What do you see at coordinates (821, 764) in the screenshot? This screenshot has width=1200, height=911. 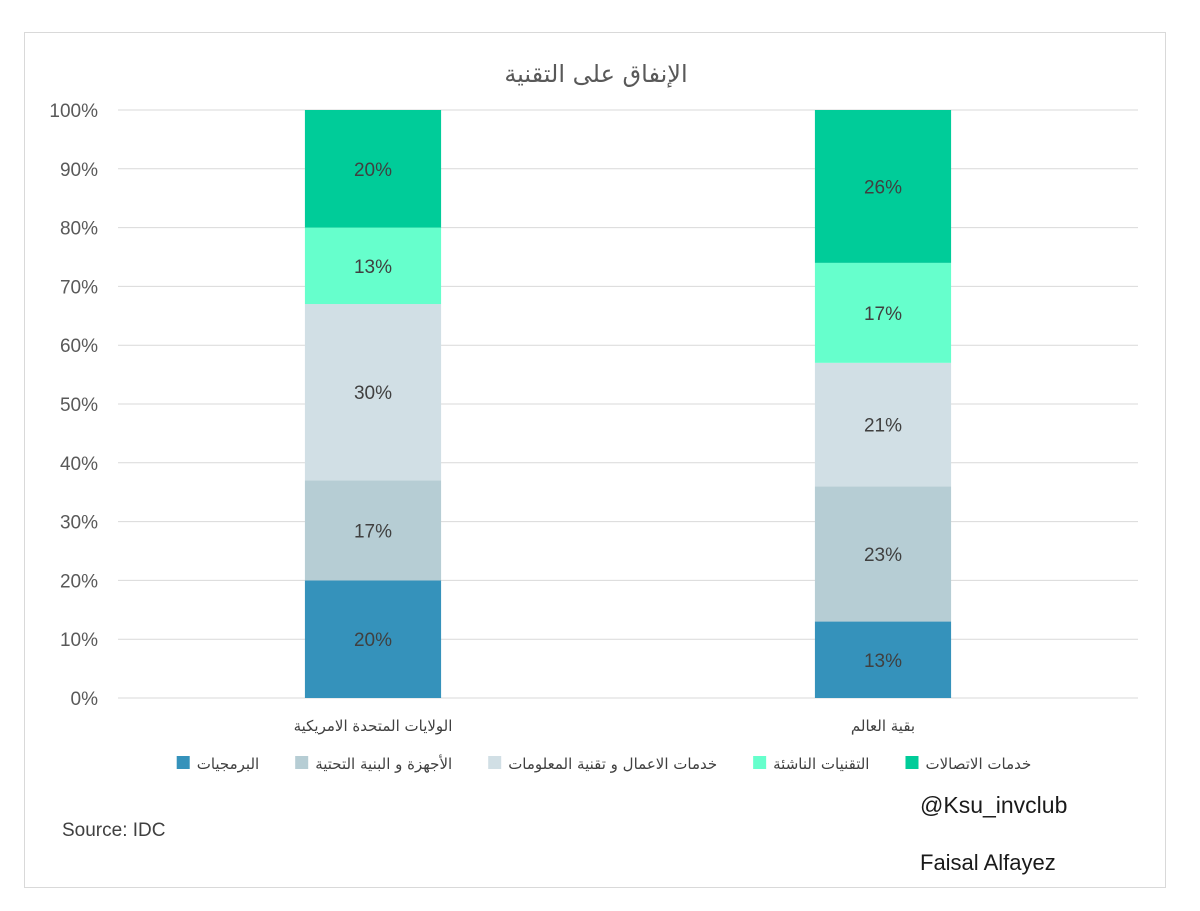 I see `legend-label: التقنيات الناشئة` at bounding box center [821, 764].